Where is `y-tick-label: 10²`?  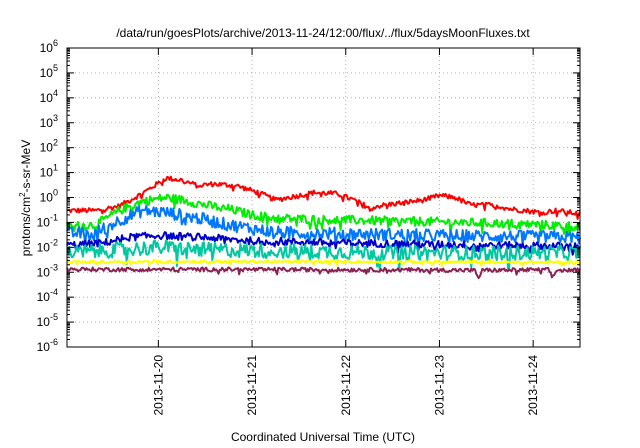
y-tick-label: 10² is located at coordinates (49, 146).